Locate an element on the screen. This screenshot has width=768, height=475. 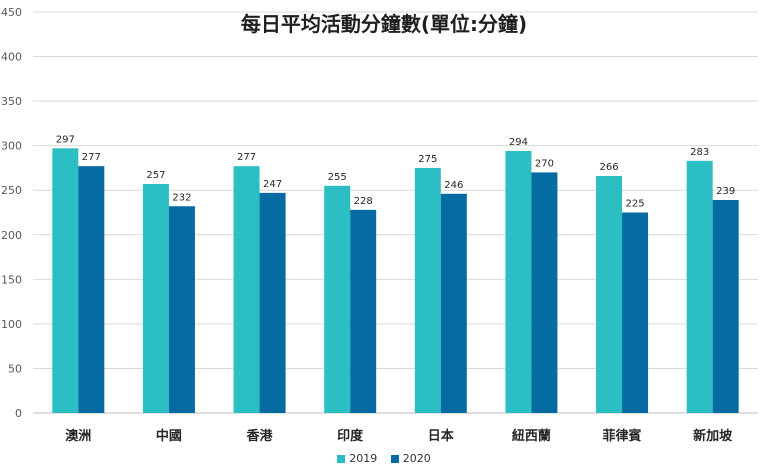
bar-2020-日本 is located at coordinates (453, 303).